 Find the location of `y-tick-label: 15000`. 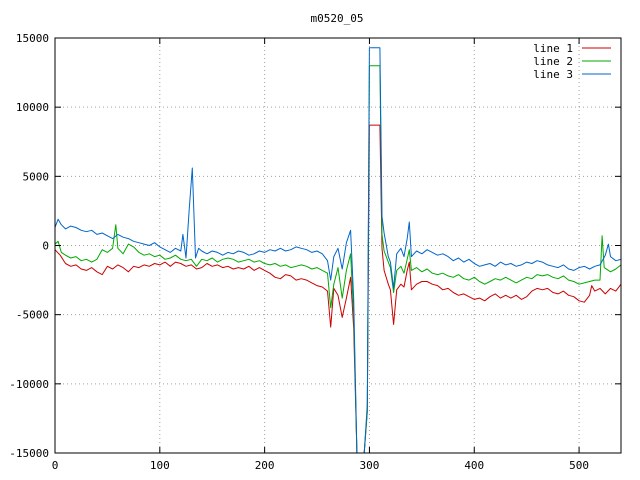

y-tick-label: 15000 is located at coordinates (32, 38).